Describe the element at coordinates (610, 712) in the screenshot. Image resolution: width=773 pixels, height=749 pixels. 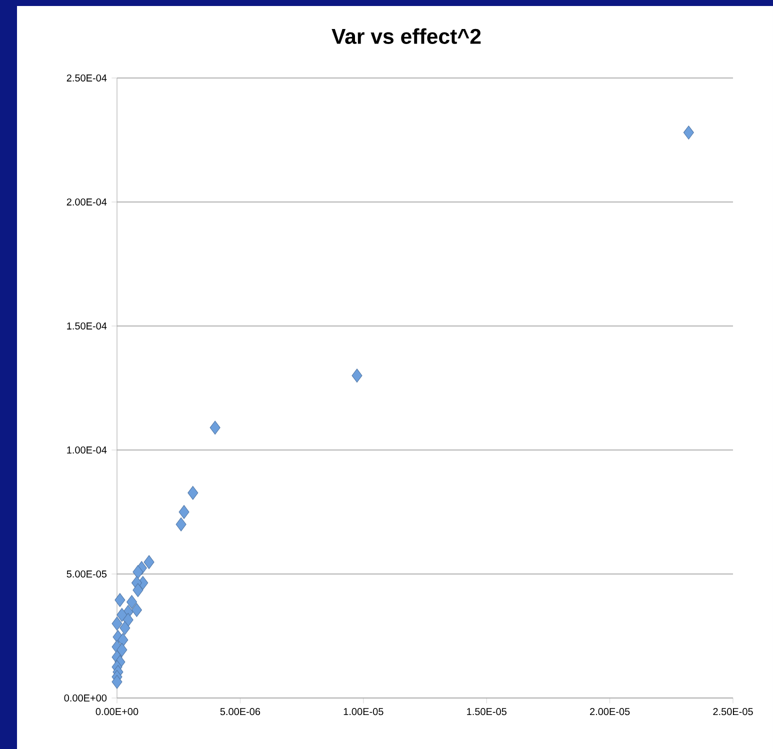
I see `x-tick-label: 2.00E-05` at that location.